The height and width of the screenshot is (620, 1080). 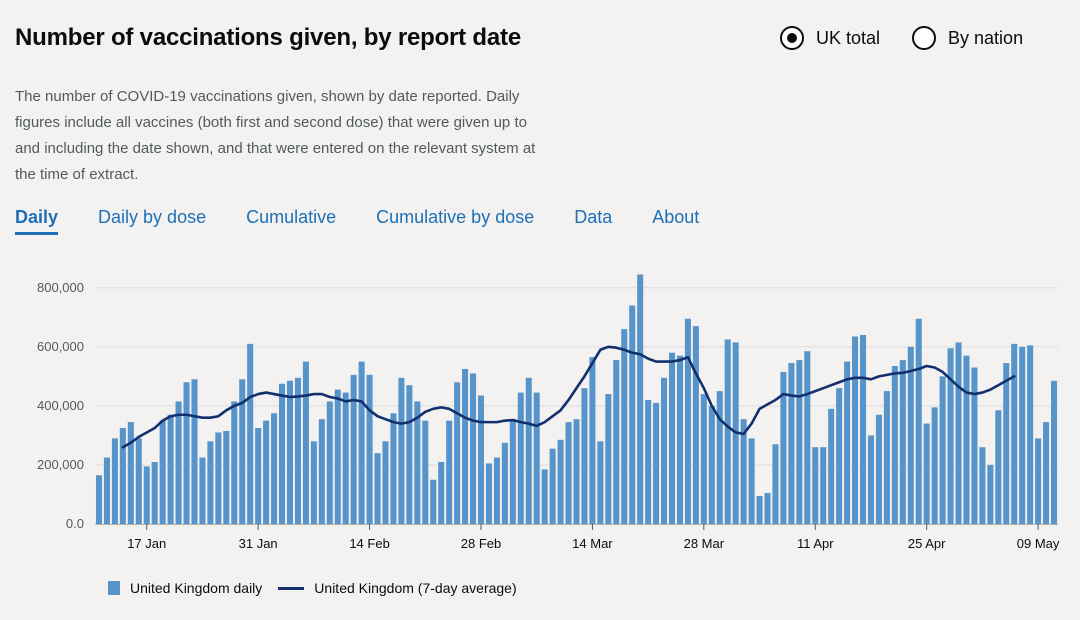 I want to click on line-7-day-average, so click(x=568, y=397).